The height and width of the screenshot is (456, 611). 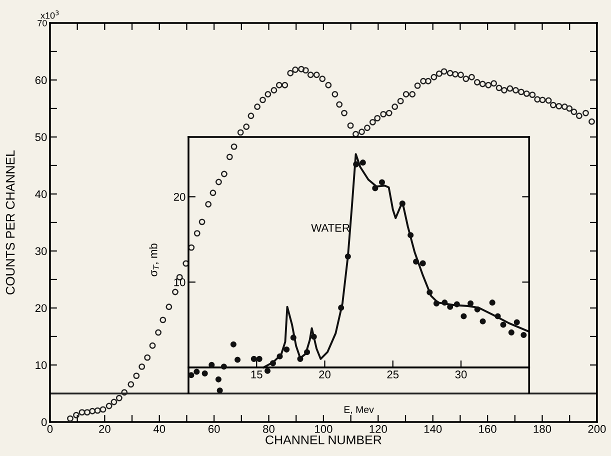 I want to click on x-tick-label: 100, so click(x=323, y=429).